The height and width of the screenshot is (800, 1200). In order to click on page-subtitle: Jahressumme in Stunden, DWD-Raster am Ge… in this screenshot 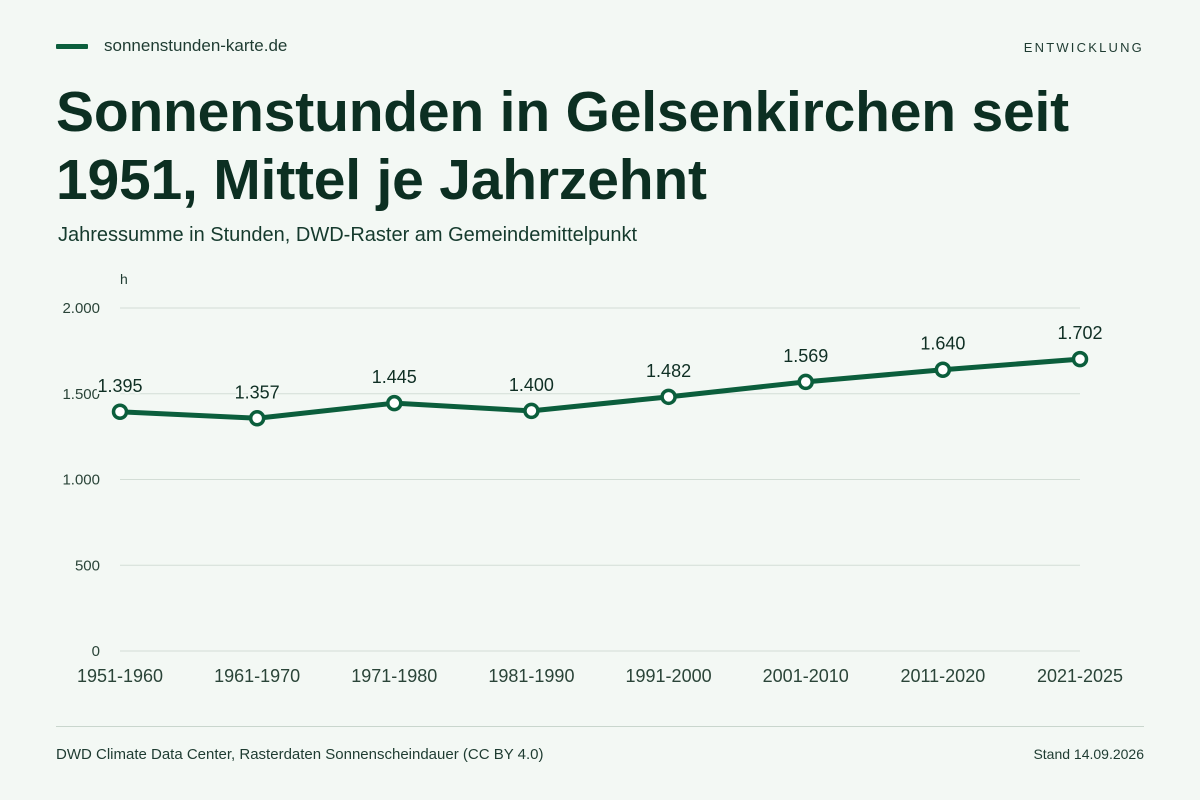, I will do `click(348, 235)`.